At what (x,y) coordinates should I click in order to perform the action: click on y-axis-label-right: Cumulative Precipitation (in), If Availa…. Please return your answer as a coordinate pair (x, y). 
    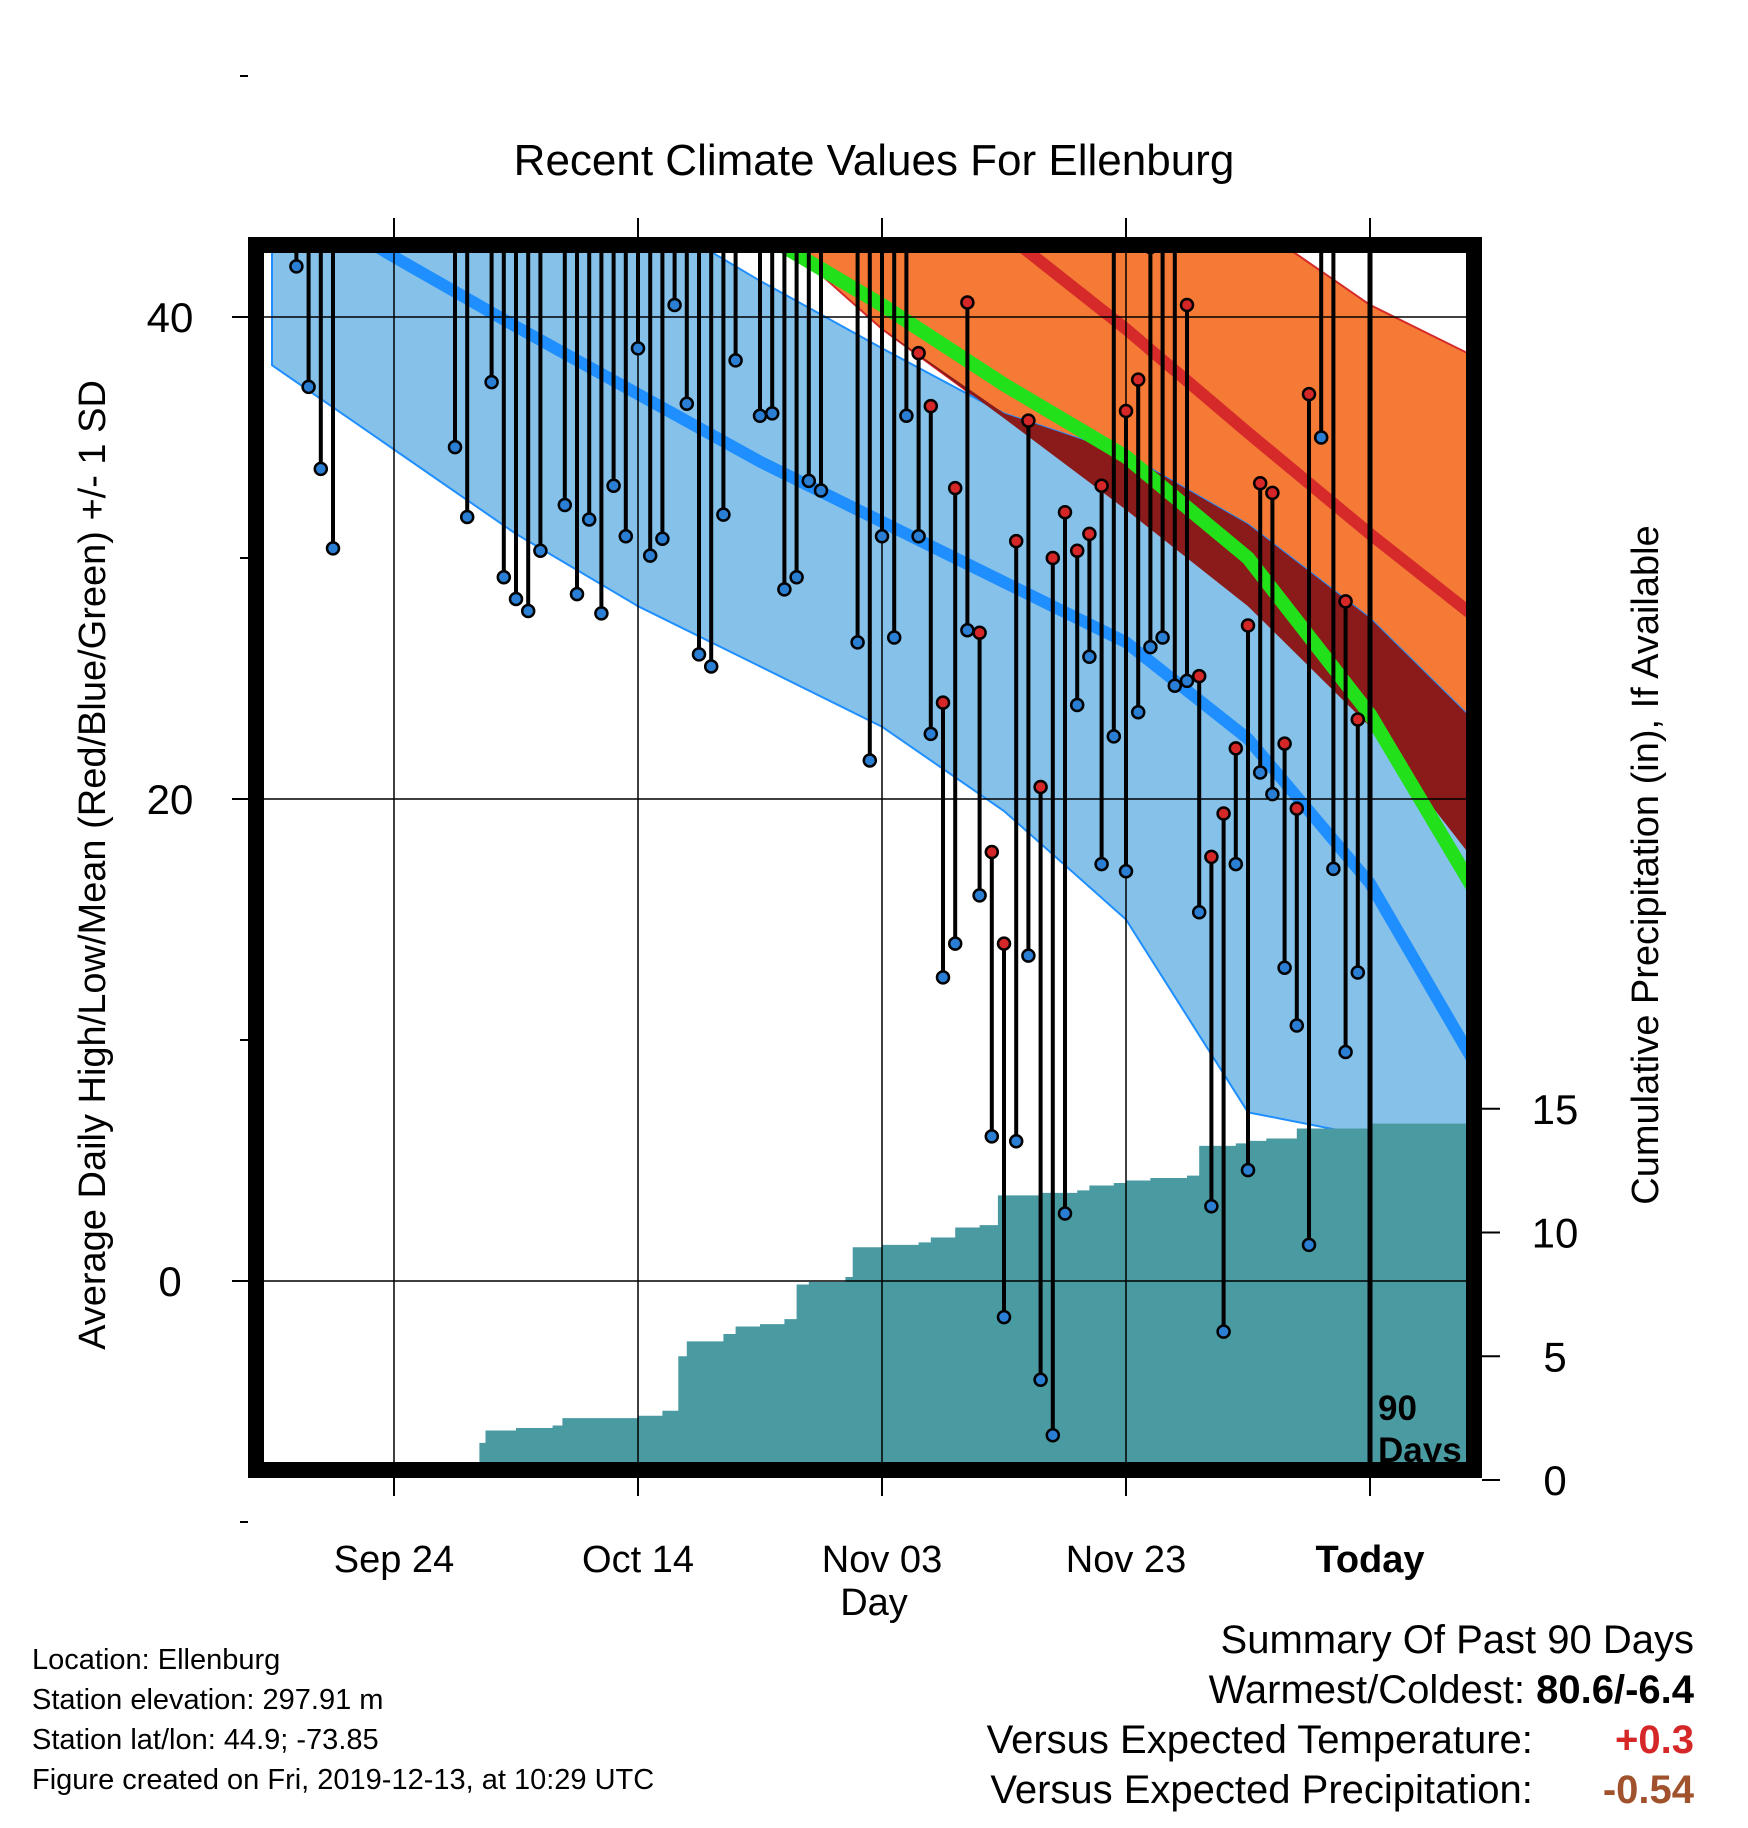
    Looking at the image, I should click on (1646, 864).